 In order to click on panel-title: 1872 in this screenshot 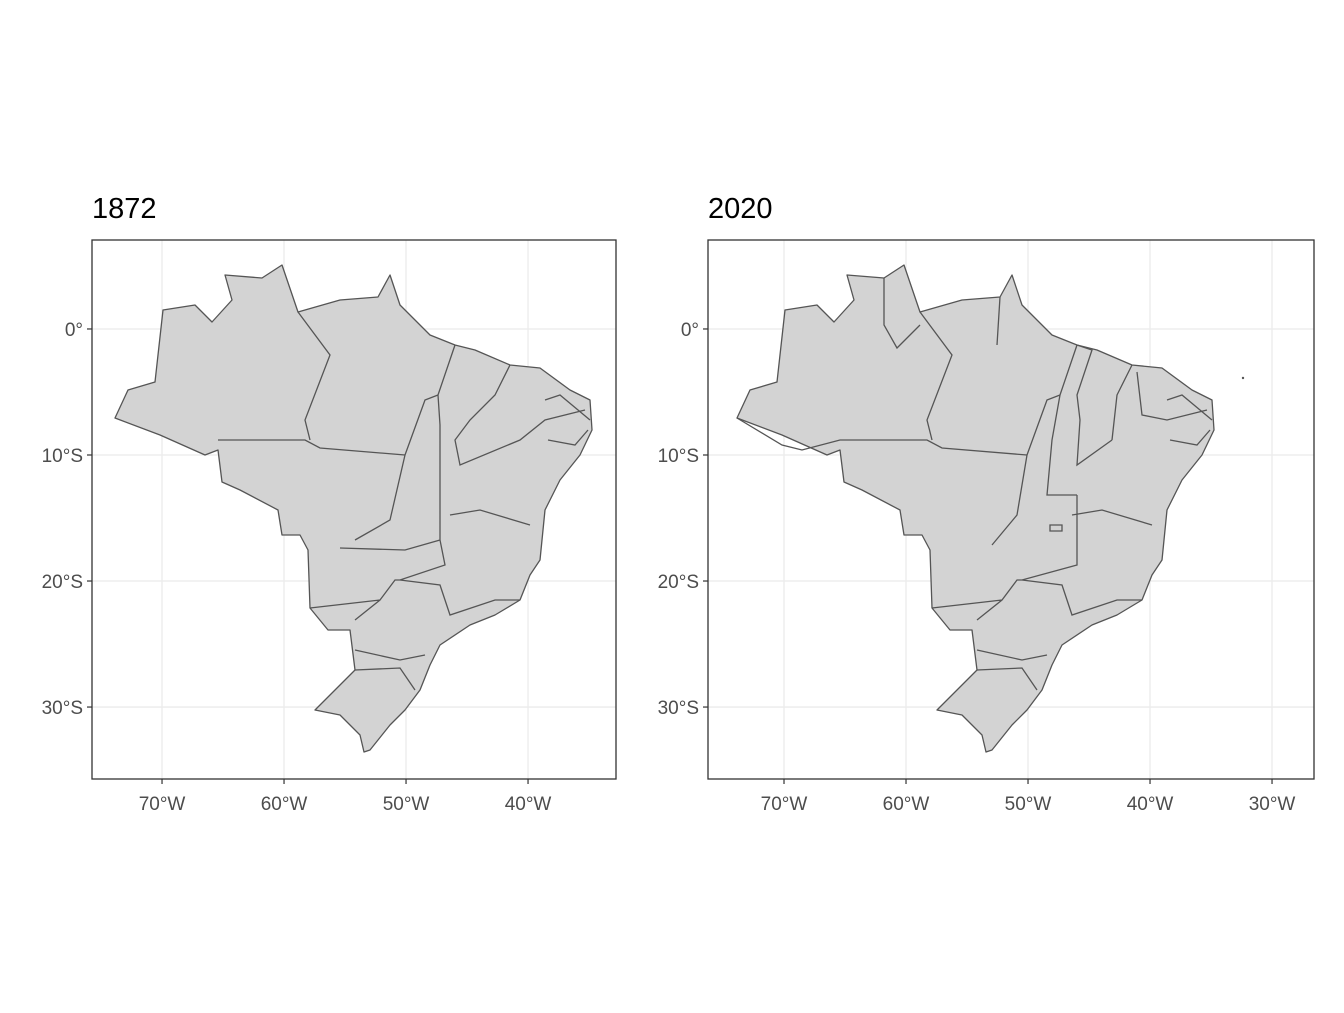, I will do `click(124, 209)`.